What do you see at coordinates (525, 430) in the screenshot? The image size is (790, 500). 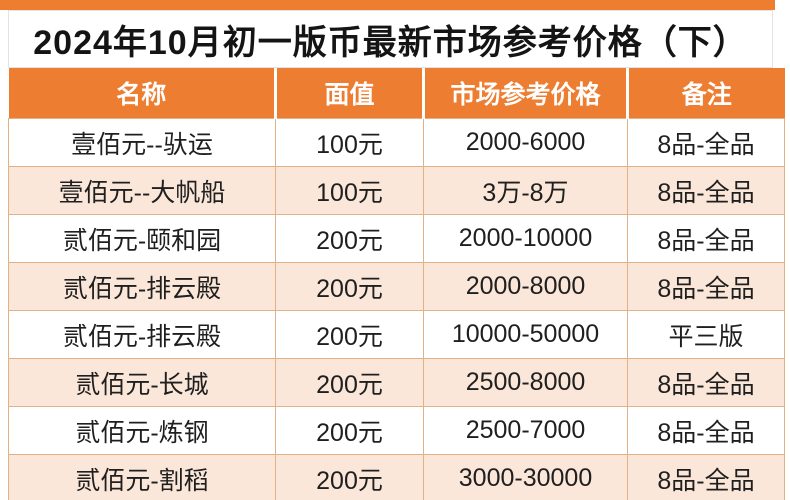 I see `cell-market-price: 2500-7000` at bounding box center [525, 430].